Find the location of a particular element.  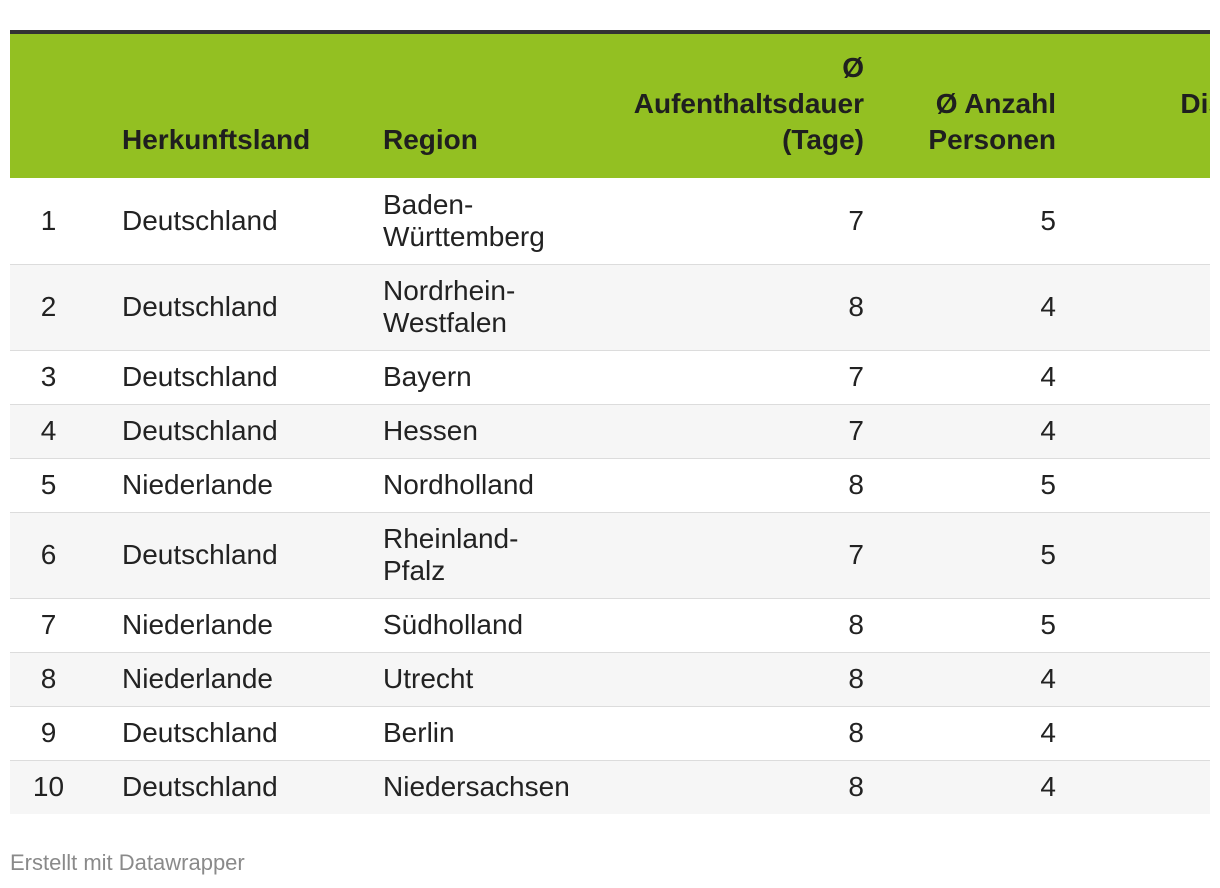

cell-distance: 73 is located at coordinates (1139, 732).